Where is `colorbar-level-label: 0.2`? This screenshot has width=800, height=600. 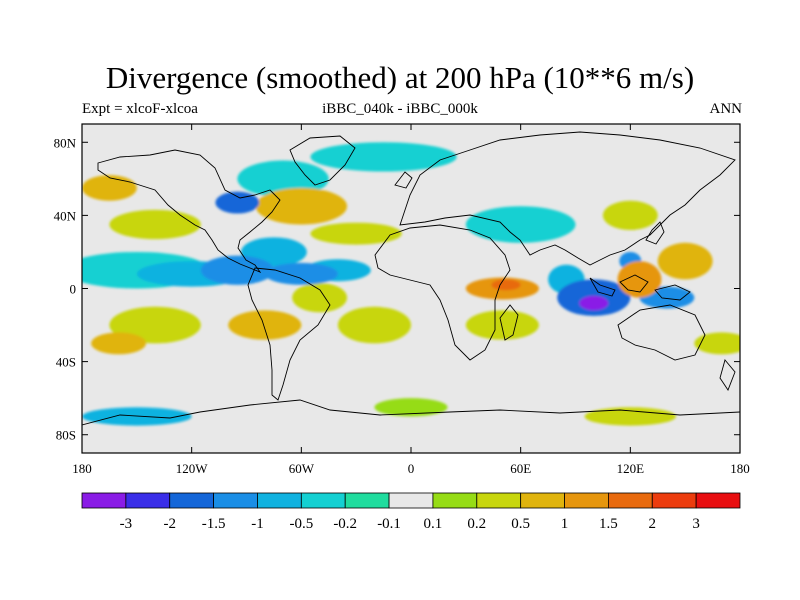
colorbar-level-label: 0.2 is located at coordinates (476, 524).